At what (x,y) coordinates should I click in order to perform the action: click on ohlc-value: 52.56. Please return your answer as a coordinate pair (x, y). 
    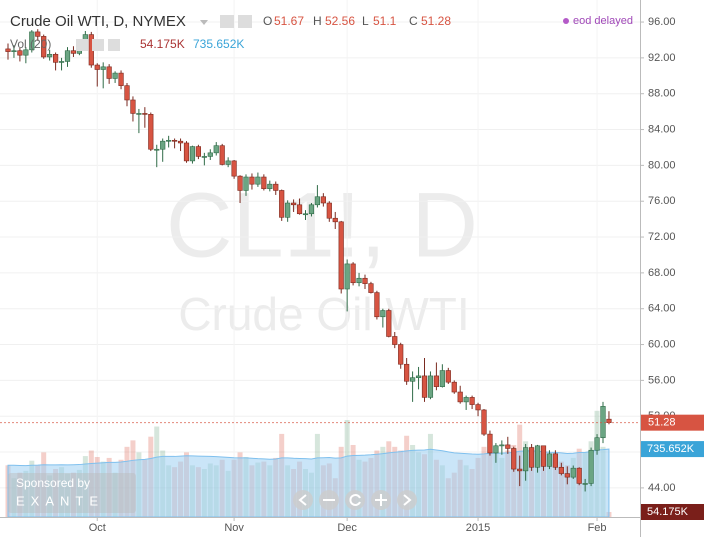
    Looking at the image, I should click on (340, 21).